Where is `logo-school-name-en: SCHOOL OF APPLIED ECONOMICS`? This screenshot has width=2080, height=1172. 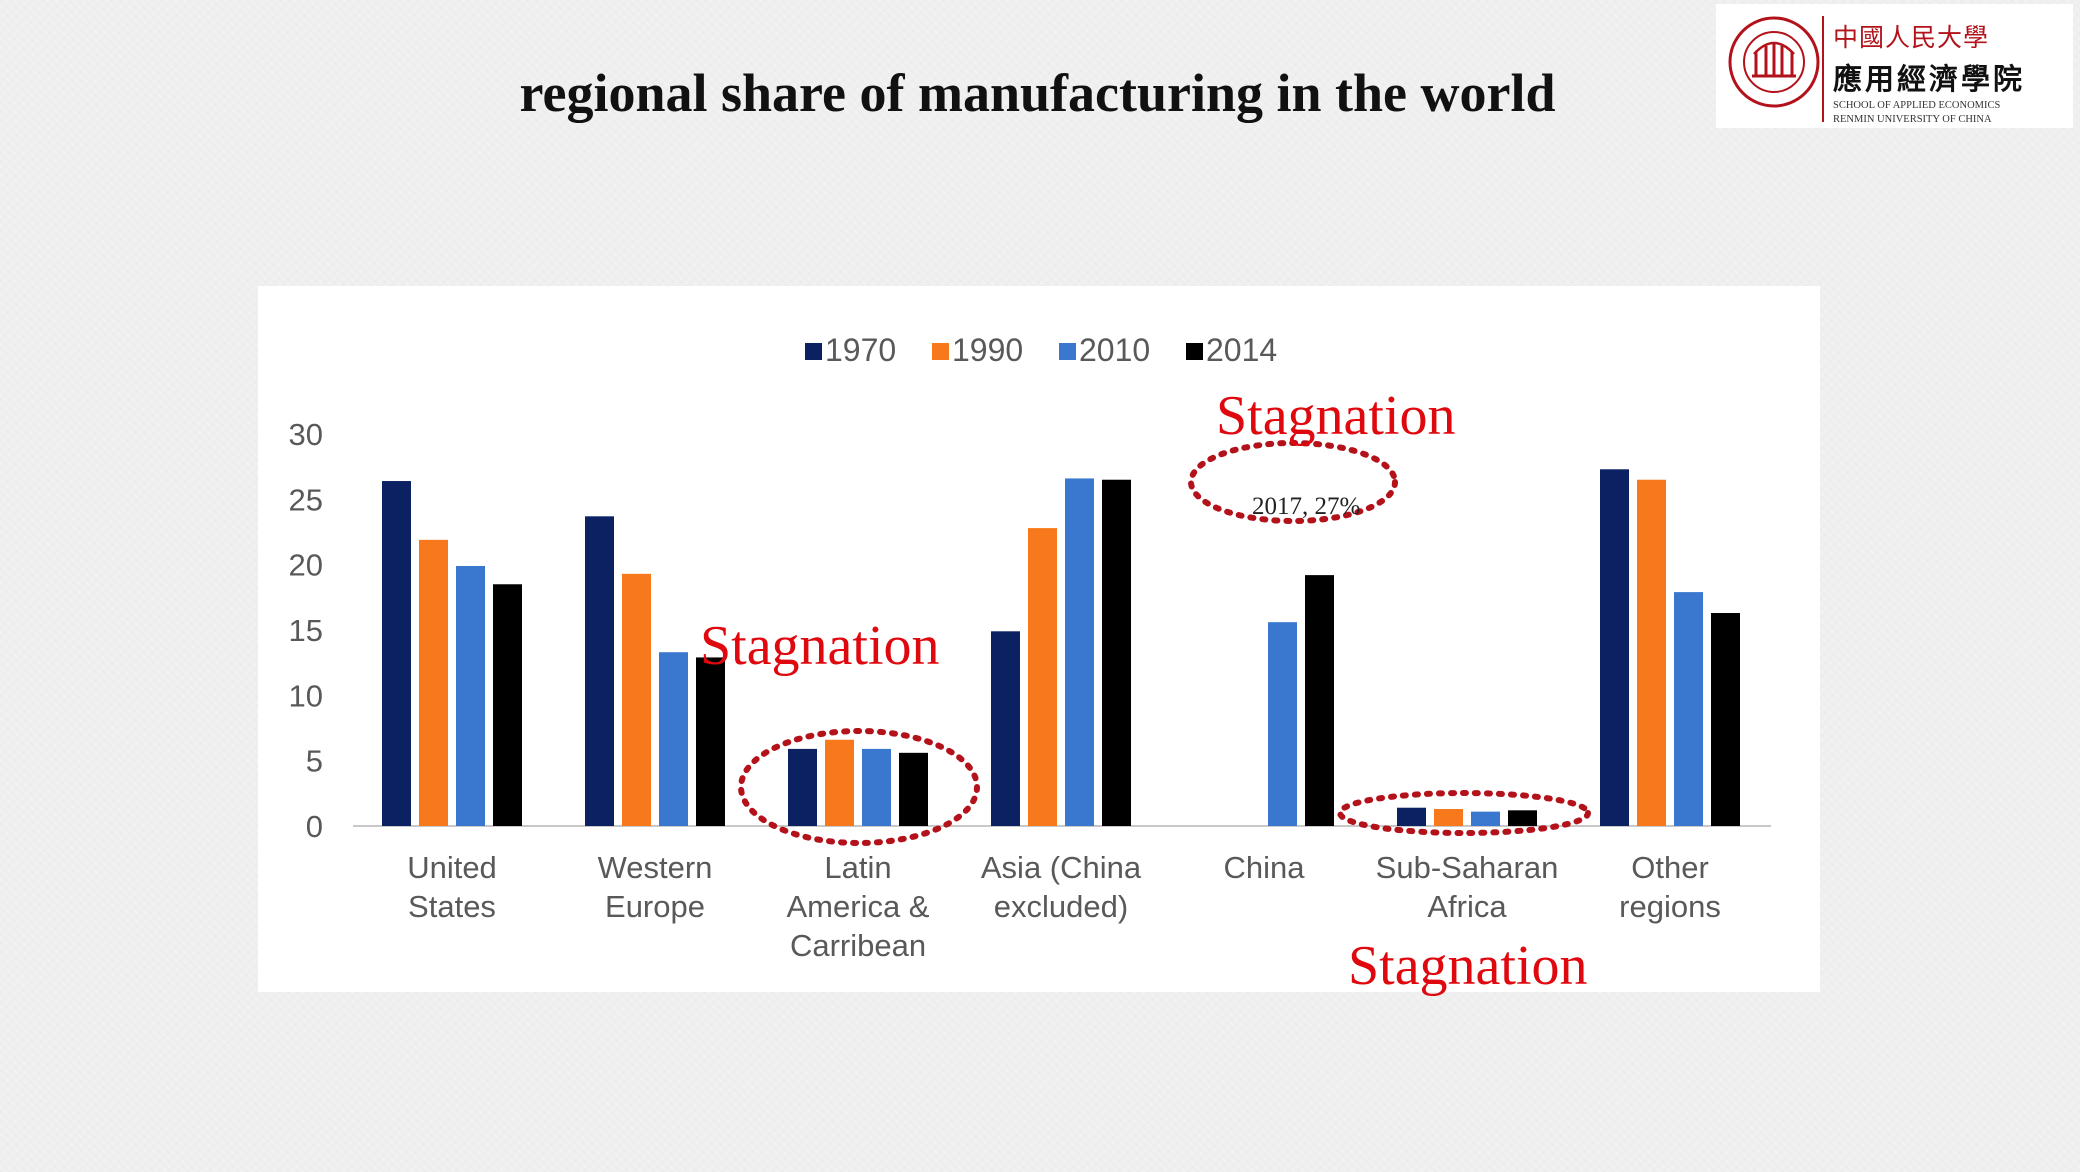
logo-school-name-en: SCHOOL OF APPLIED ECONOMICS is located at coordinates (1917, 105).